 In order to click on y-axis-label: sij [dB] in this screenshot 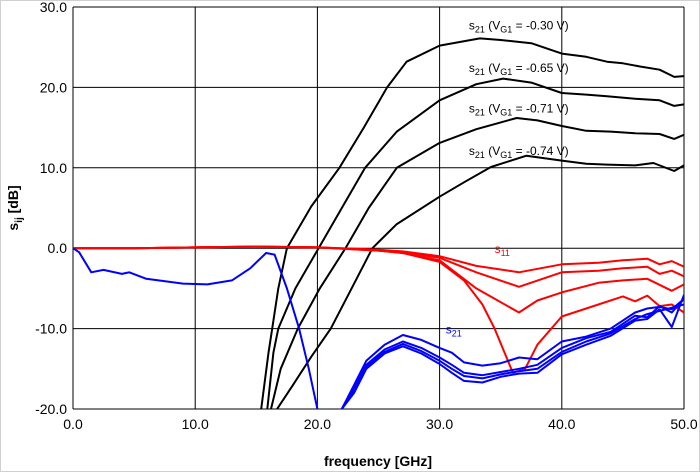, I will do `click(15, 207)`.